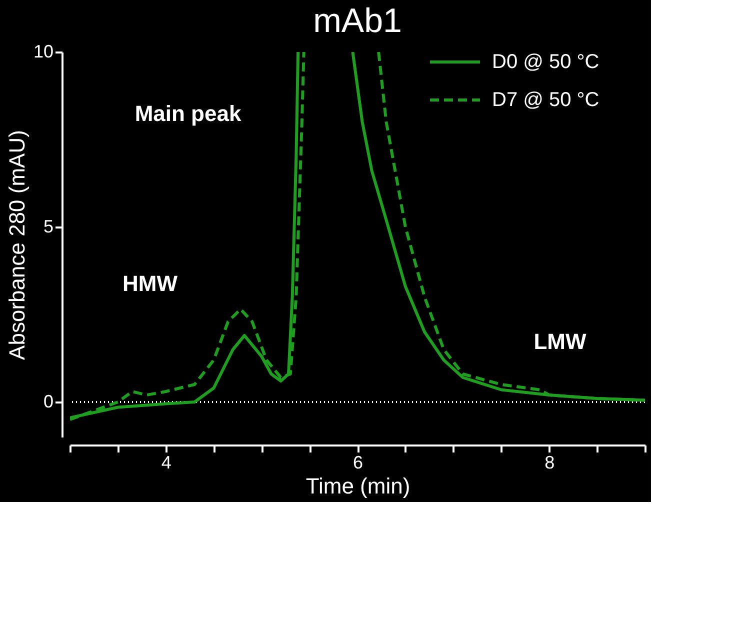 Image resolution: width=743 pixels, height=617 pixels. Describe the element at coordinates (48, 226) in the screenshot. I see `y-tick-label: 5` at that location.